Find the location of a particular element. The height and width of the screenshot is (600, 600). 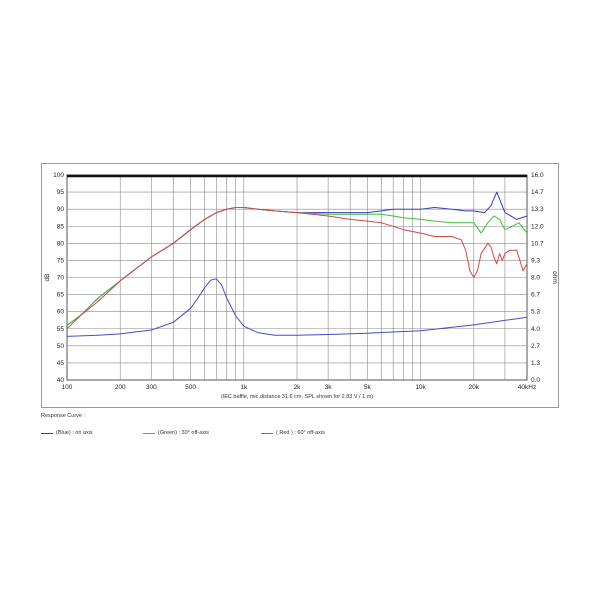

y-tick-label-right: 4.0 is located at coordinates (535, 329).